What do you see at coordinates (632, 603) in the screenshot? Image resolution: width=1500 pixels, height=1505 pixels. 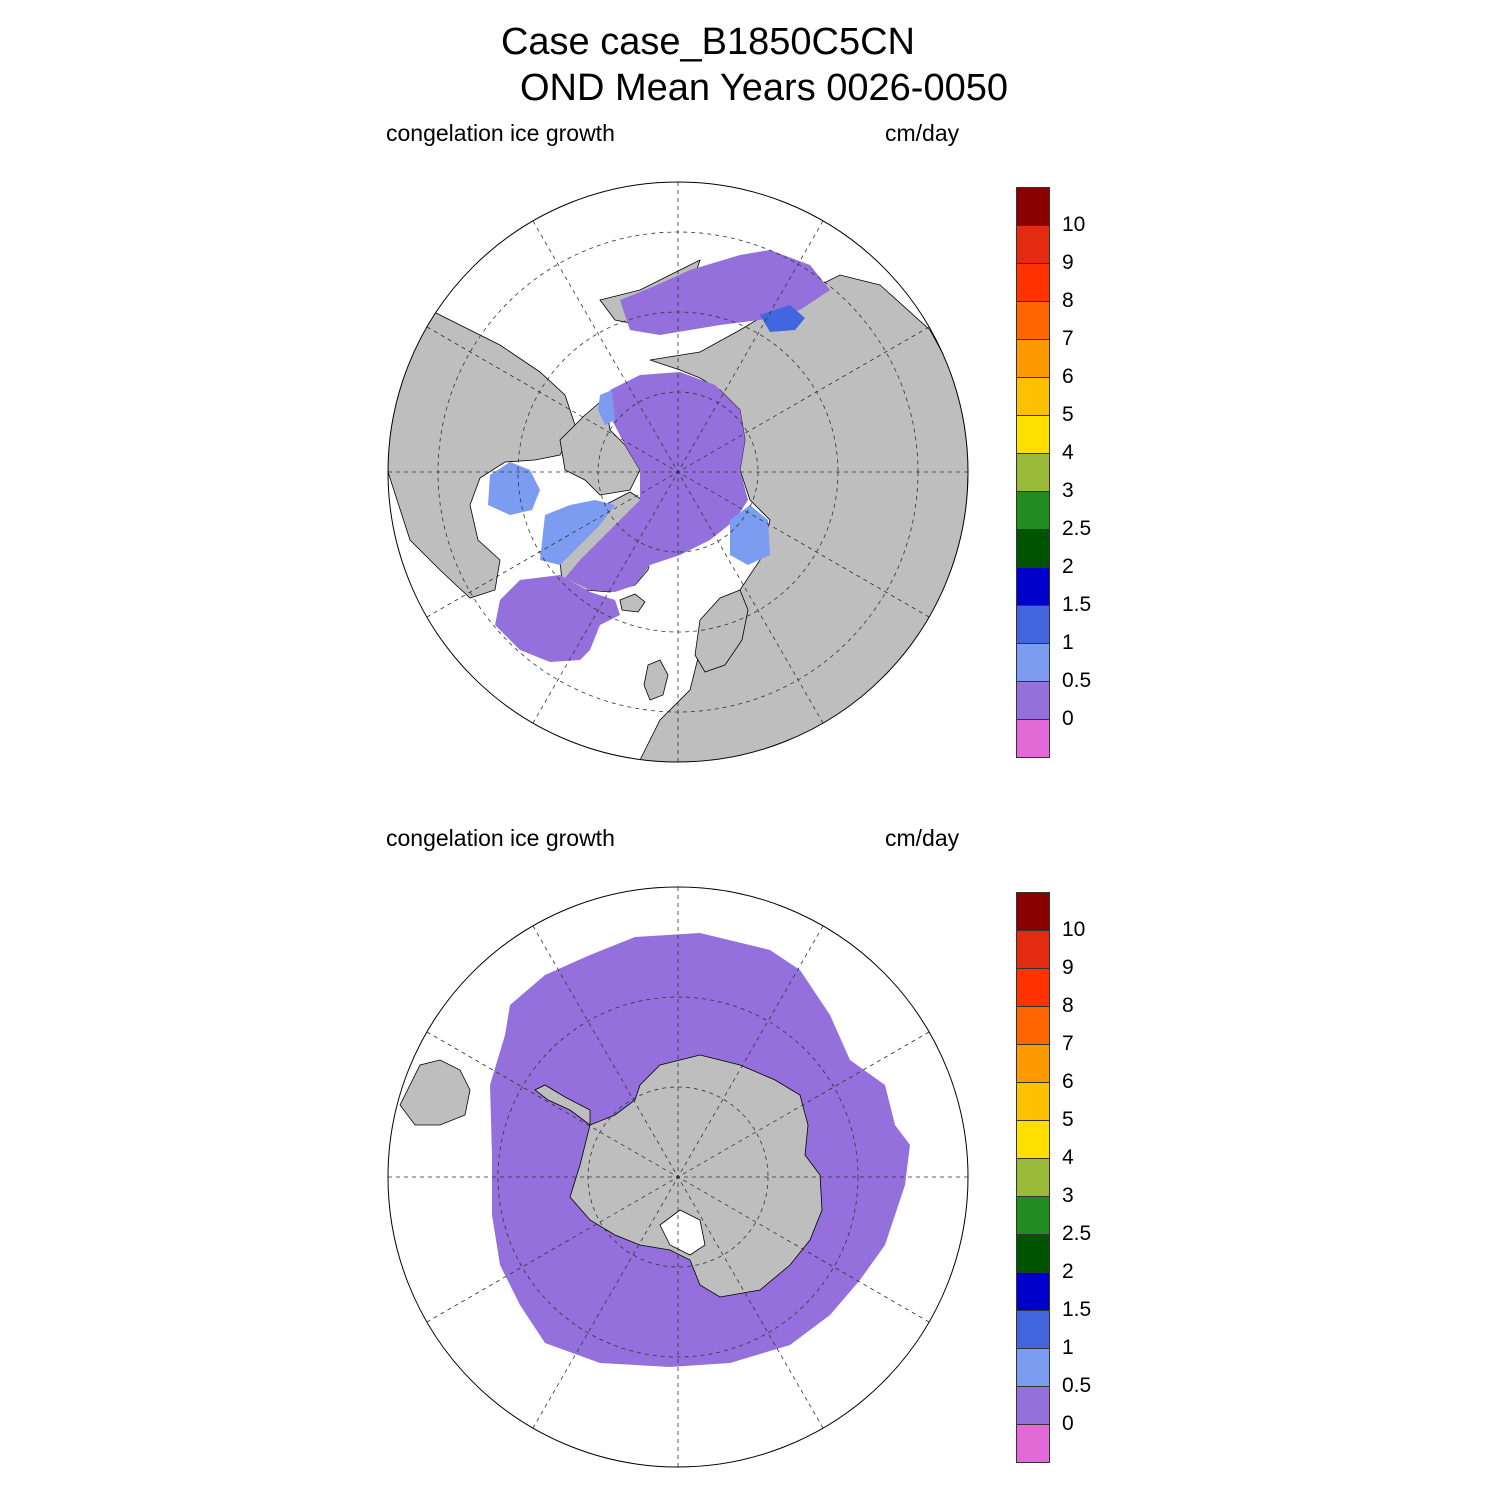 I see `land-iceland` at bounding box center [632, 603].